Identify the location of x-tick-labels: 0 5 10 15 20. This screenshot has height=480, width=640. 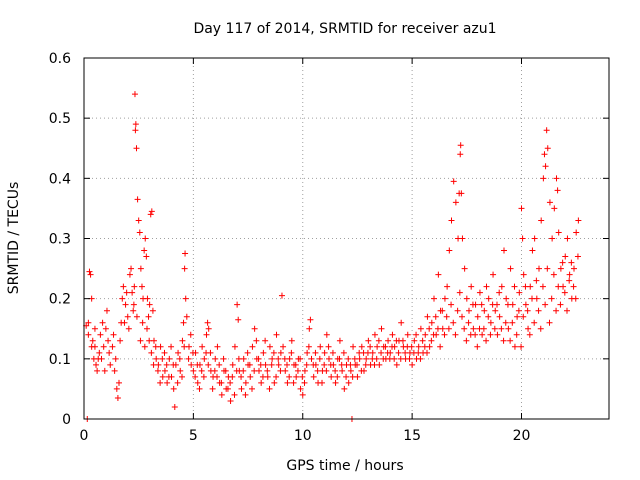
(305, 436).